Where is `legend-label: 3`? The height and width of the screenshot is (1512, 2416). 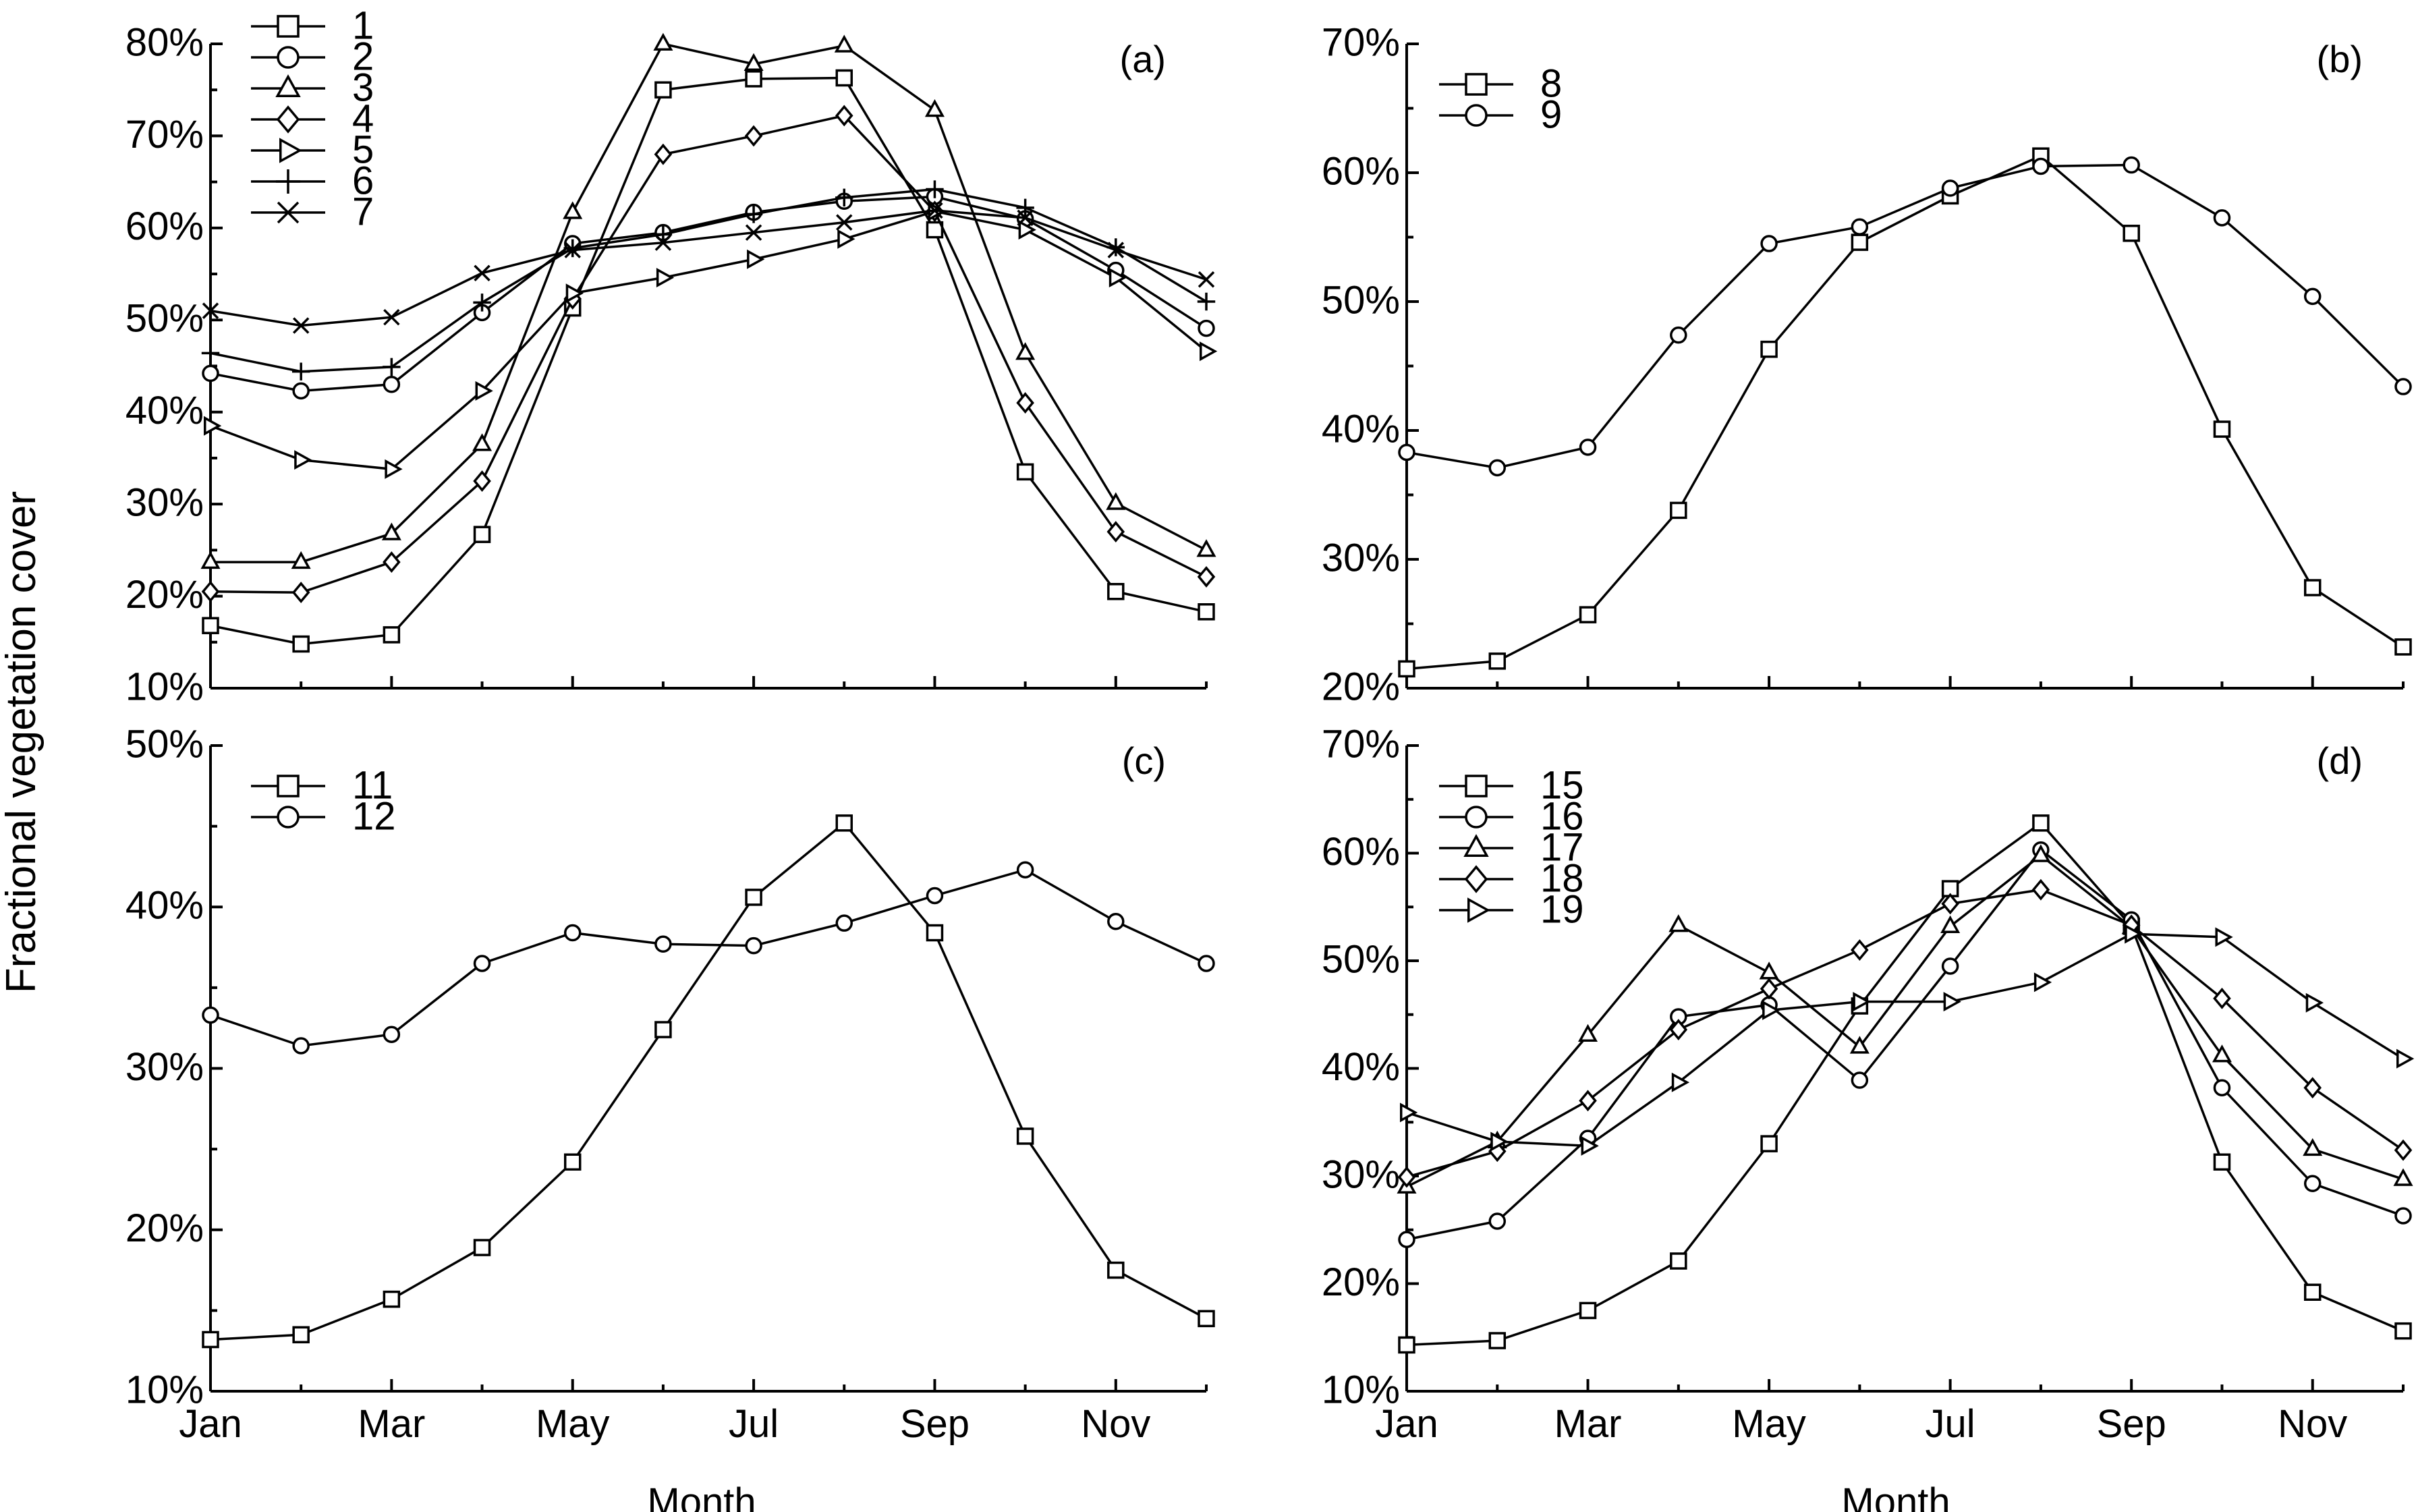 legend-label: 3 is located at coordinates (363, 87).